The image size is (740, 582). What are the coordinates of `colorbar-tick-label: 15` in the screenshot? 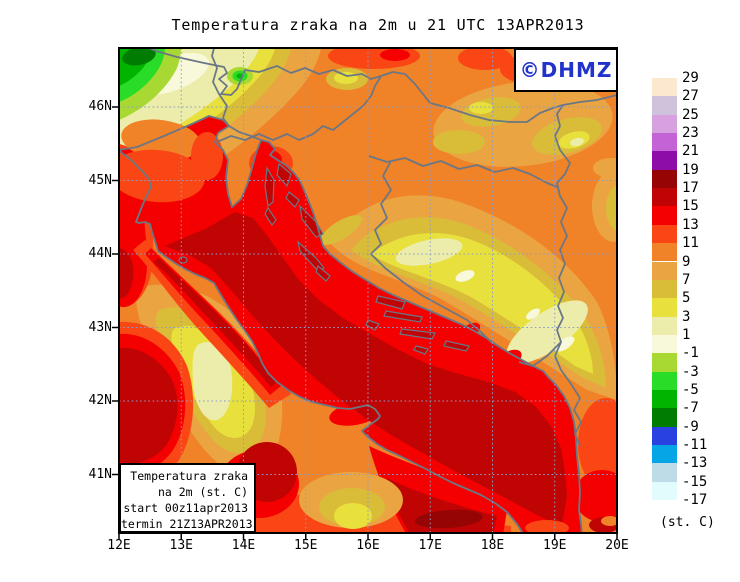 It's located at (690, 206).